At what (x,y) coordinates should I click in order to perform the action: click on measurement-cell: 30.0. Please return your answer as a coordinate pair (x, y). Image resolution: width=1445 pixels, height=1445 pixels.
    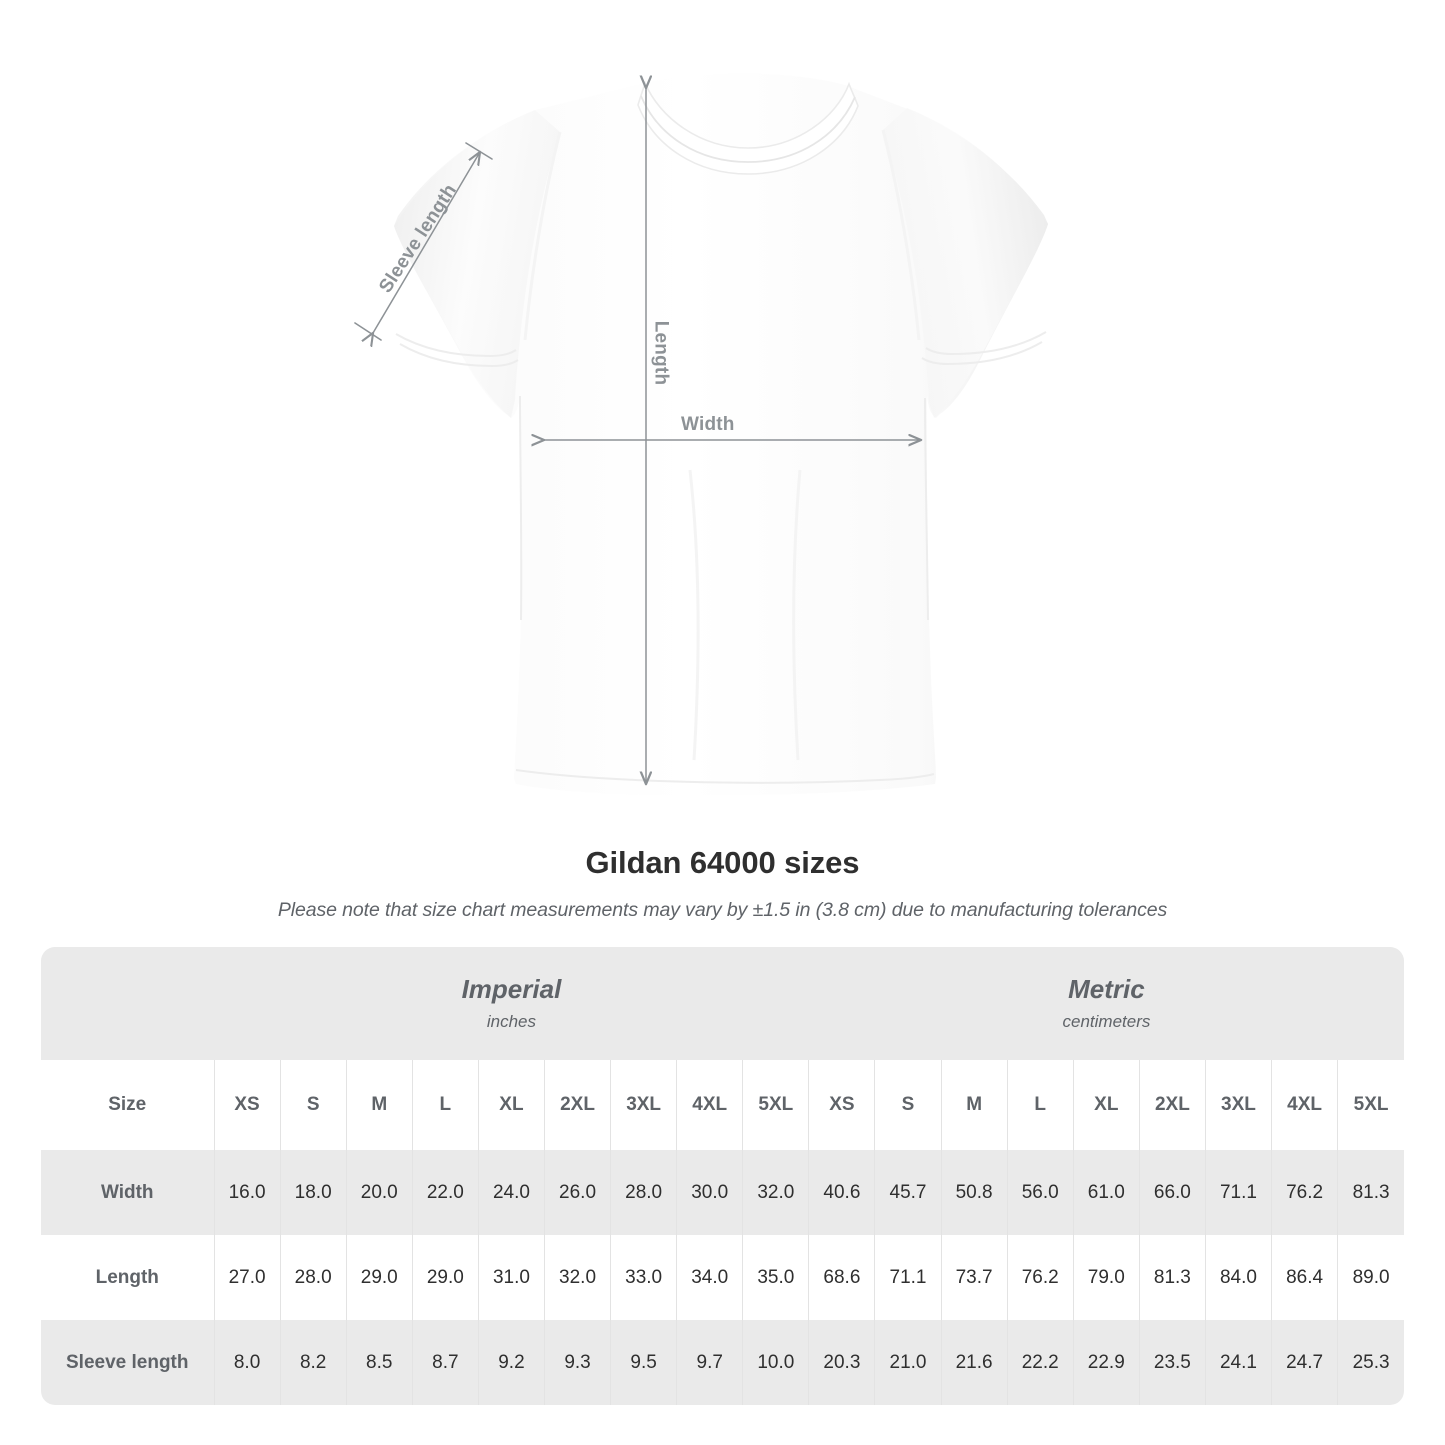
    Looking at the image, I should click on (709, 1192).